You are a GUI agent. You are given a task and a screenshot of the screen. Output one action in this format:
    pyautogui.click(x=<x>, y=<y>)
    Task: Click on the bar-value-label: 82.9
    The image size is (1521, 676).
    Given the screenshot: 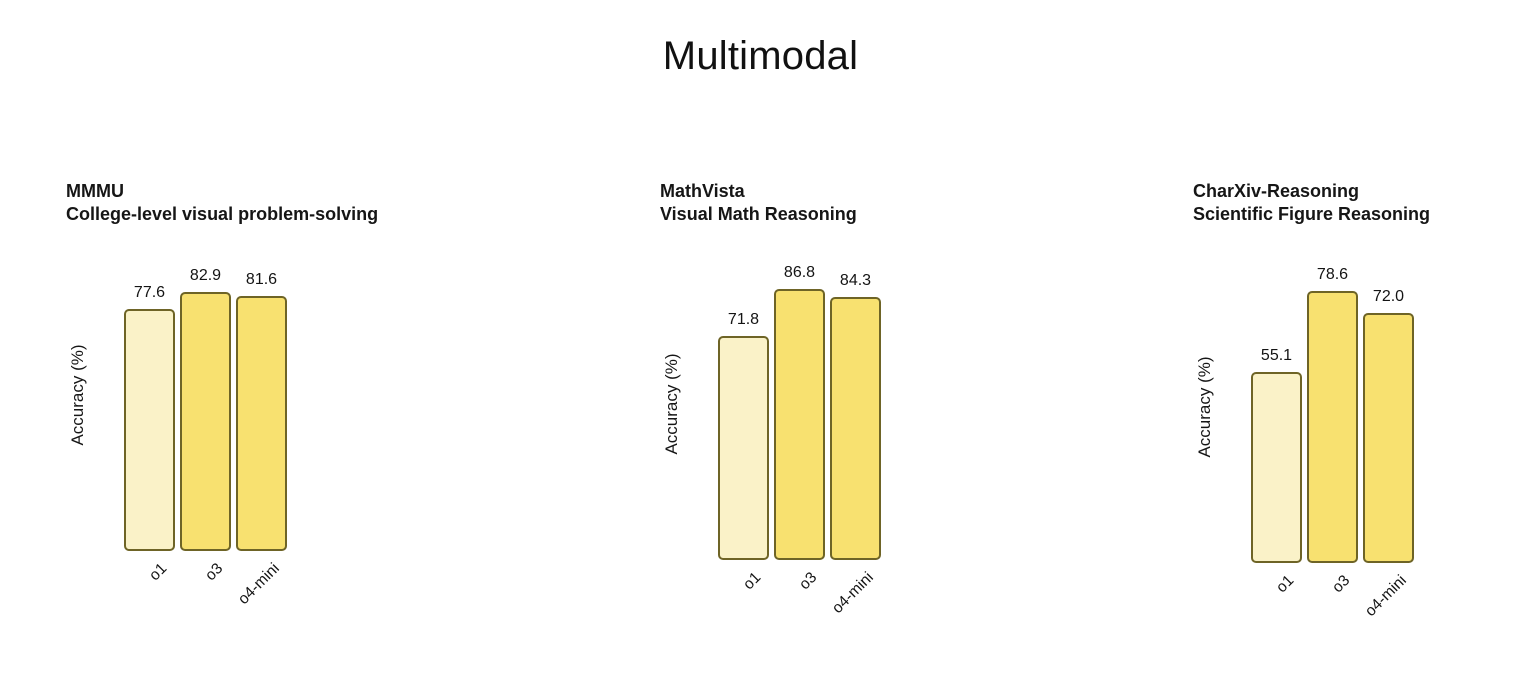 What is the action you would take?
    pyautogui.click(x=205, y=275)
    